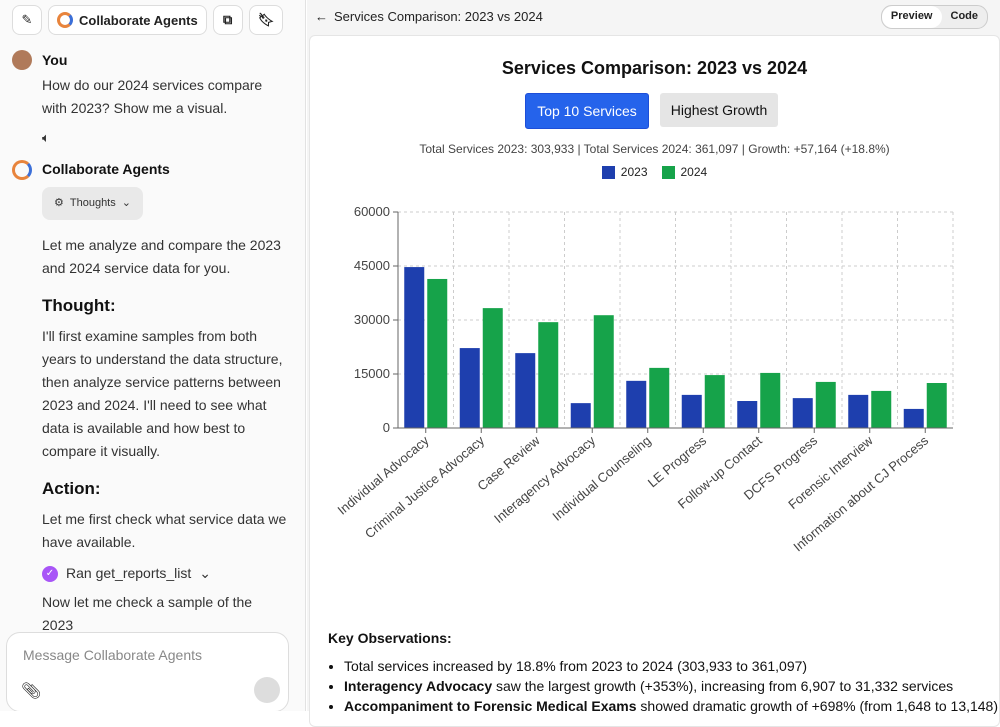 The height and width of the screenshot is (727, 1000). Describe the element at coordinates (27, 20) in the screenshot. I see `new-chat-button: ✎` at that location.